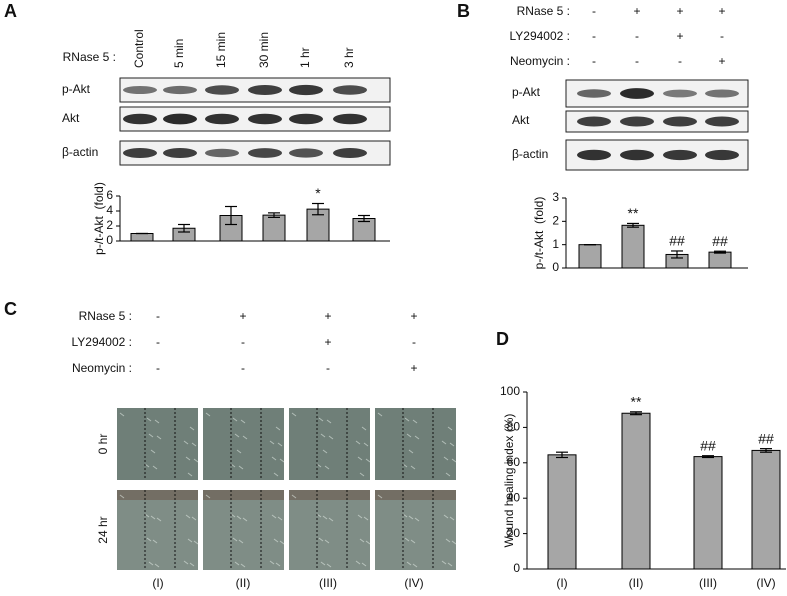  What do you see at coordinates (561, 583) in the screenshot?
I see `x-tick-label: (I)` at bounding box center [561, 583].